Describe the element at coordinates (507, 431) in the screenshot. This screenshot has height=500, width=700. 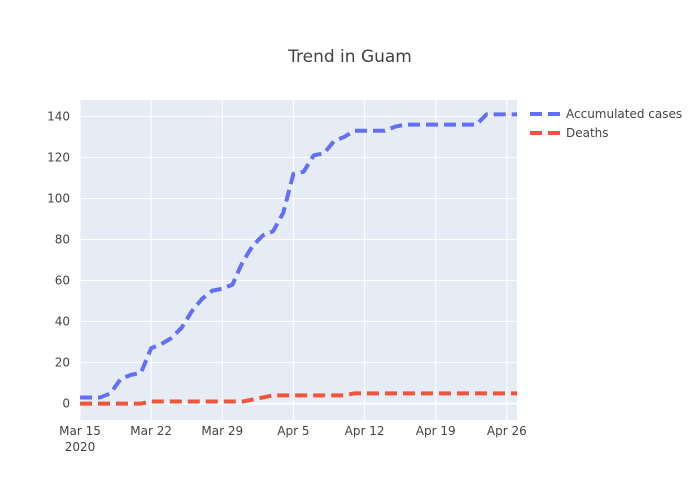
I see `x-tick-label: Apr 26` at that location.